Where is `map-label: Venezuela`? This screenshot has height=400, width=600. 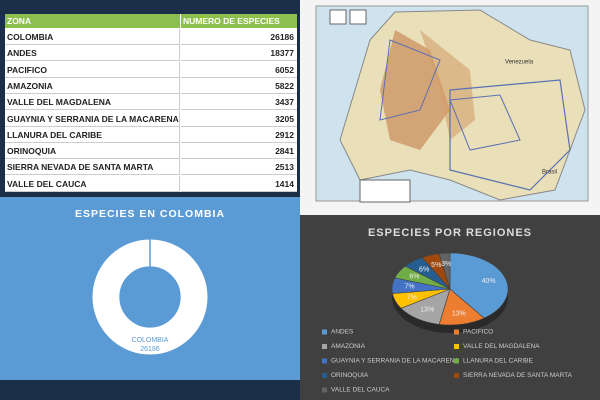 map-label: Venezuela is located at coordinates (519, 63).